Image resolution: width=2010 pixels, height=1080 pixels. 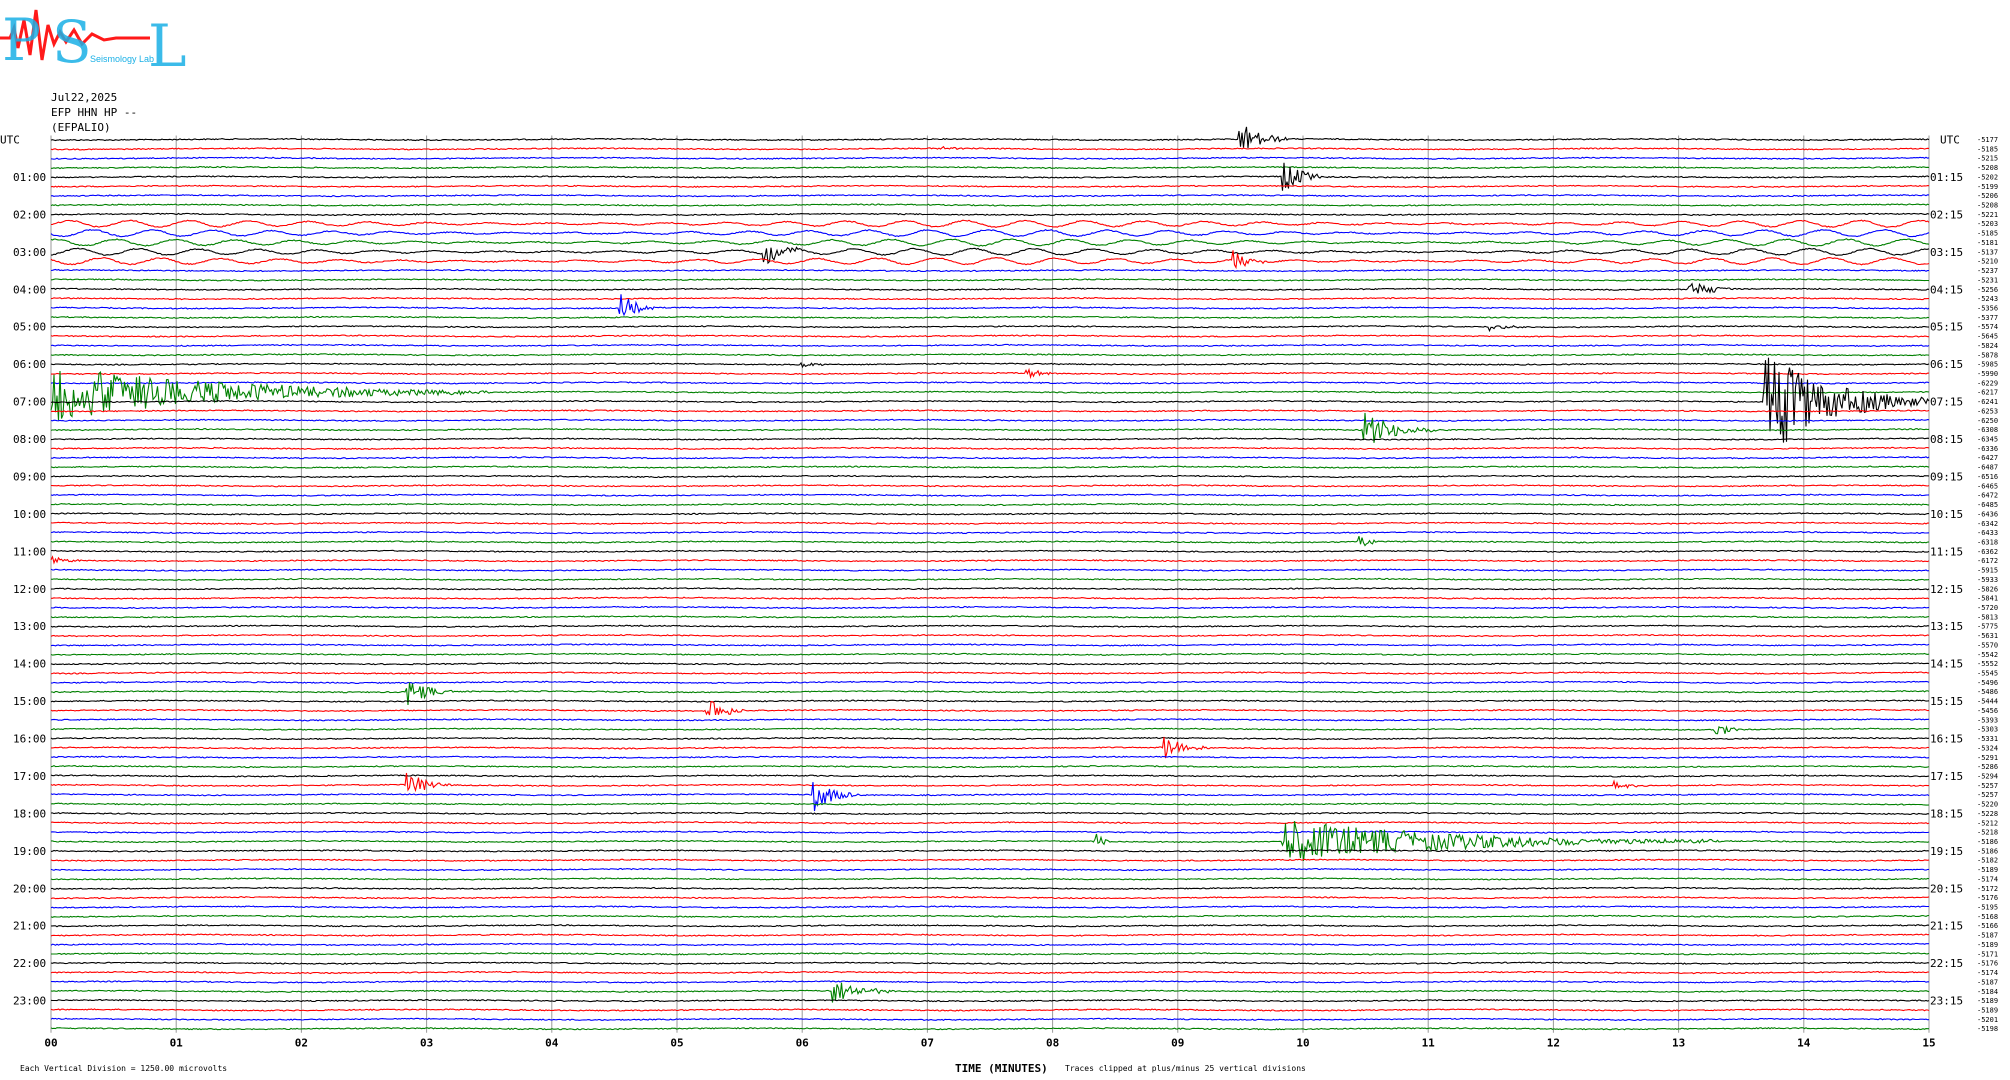 What do you see at coordinates (29, 926) in the screenshot?
I see `left-label-21: 21:00` at bounding box center [29, 926].